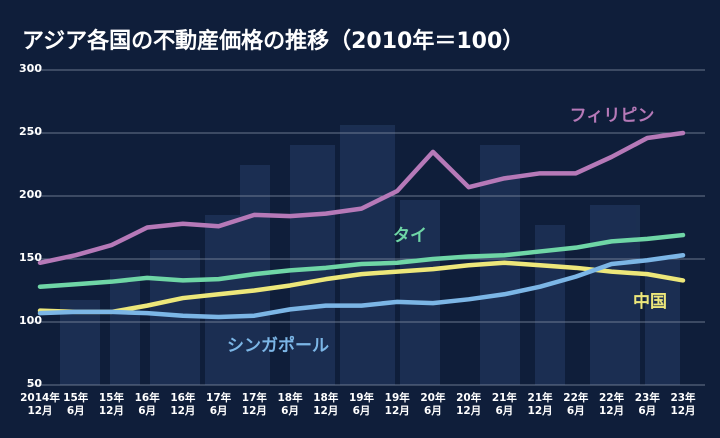 Image resolution: width=720 pixels, height=438 pixels. Describe the element at coordinates (273, 41) in the screenshot. I see `chart-title: アジア各国の不動産価格の推移（2010年＝100）` at that location.